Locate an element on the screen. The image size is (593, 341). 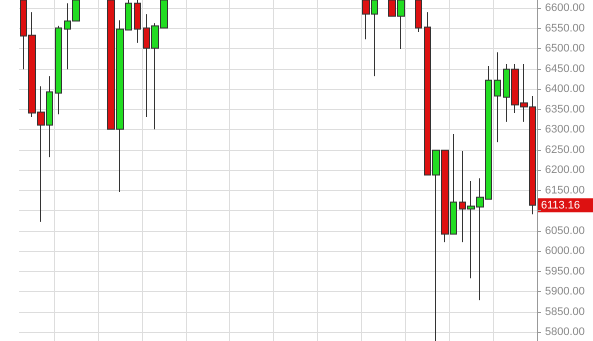
y-tick-label: 6050.00 is located at coordinates (565, 230).